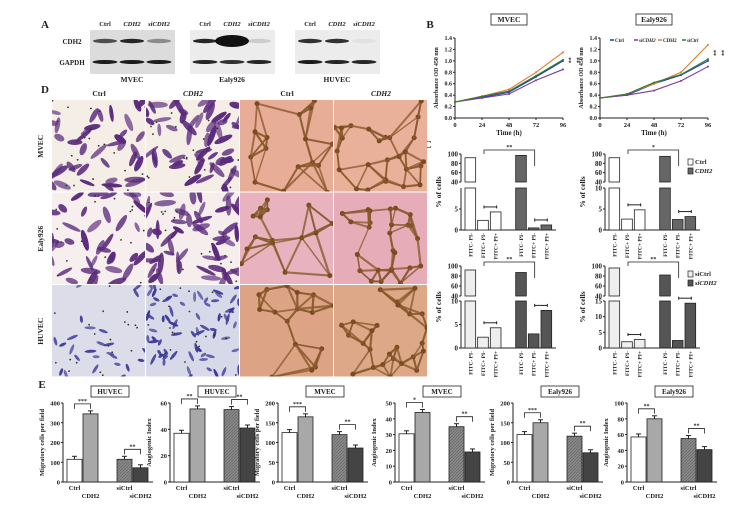  I want to click on bar, so click(627, 345).